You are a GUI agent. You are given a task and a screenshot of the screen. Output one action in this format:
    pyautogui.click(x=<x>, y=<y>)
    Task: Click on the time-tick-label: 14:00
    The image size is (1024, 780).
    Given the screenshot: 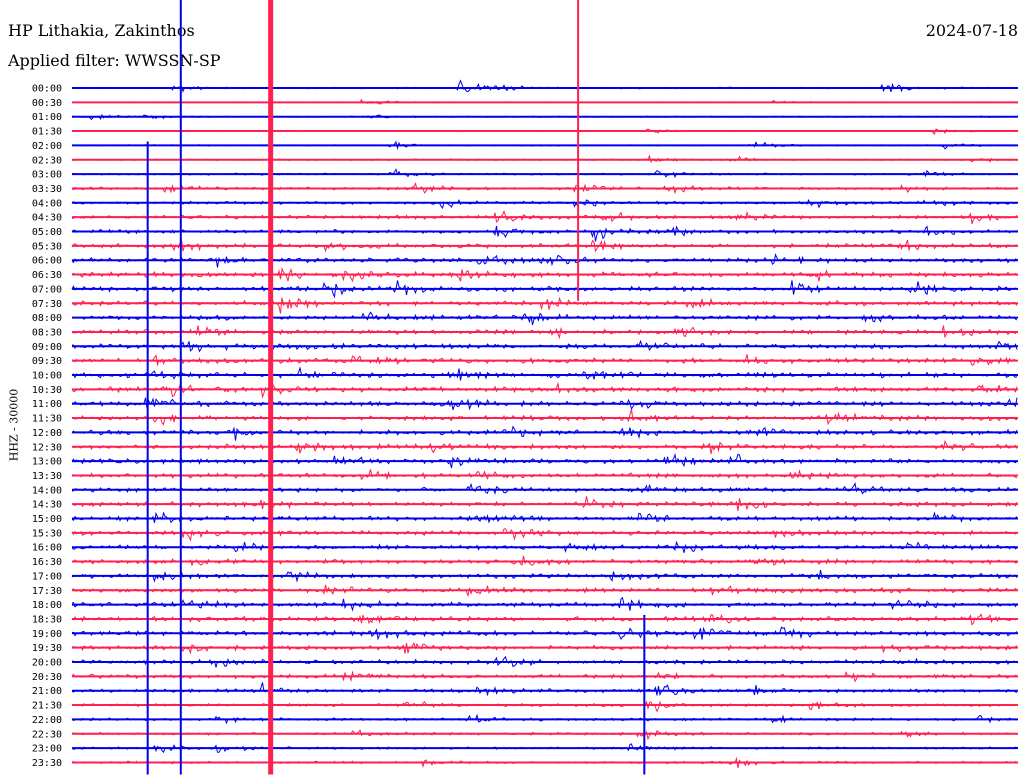 What is the action you would take?
    pyautogui.click(x=47, y=490)
    